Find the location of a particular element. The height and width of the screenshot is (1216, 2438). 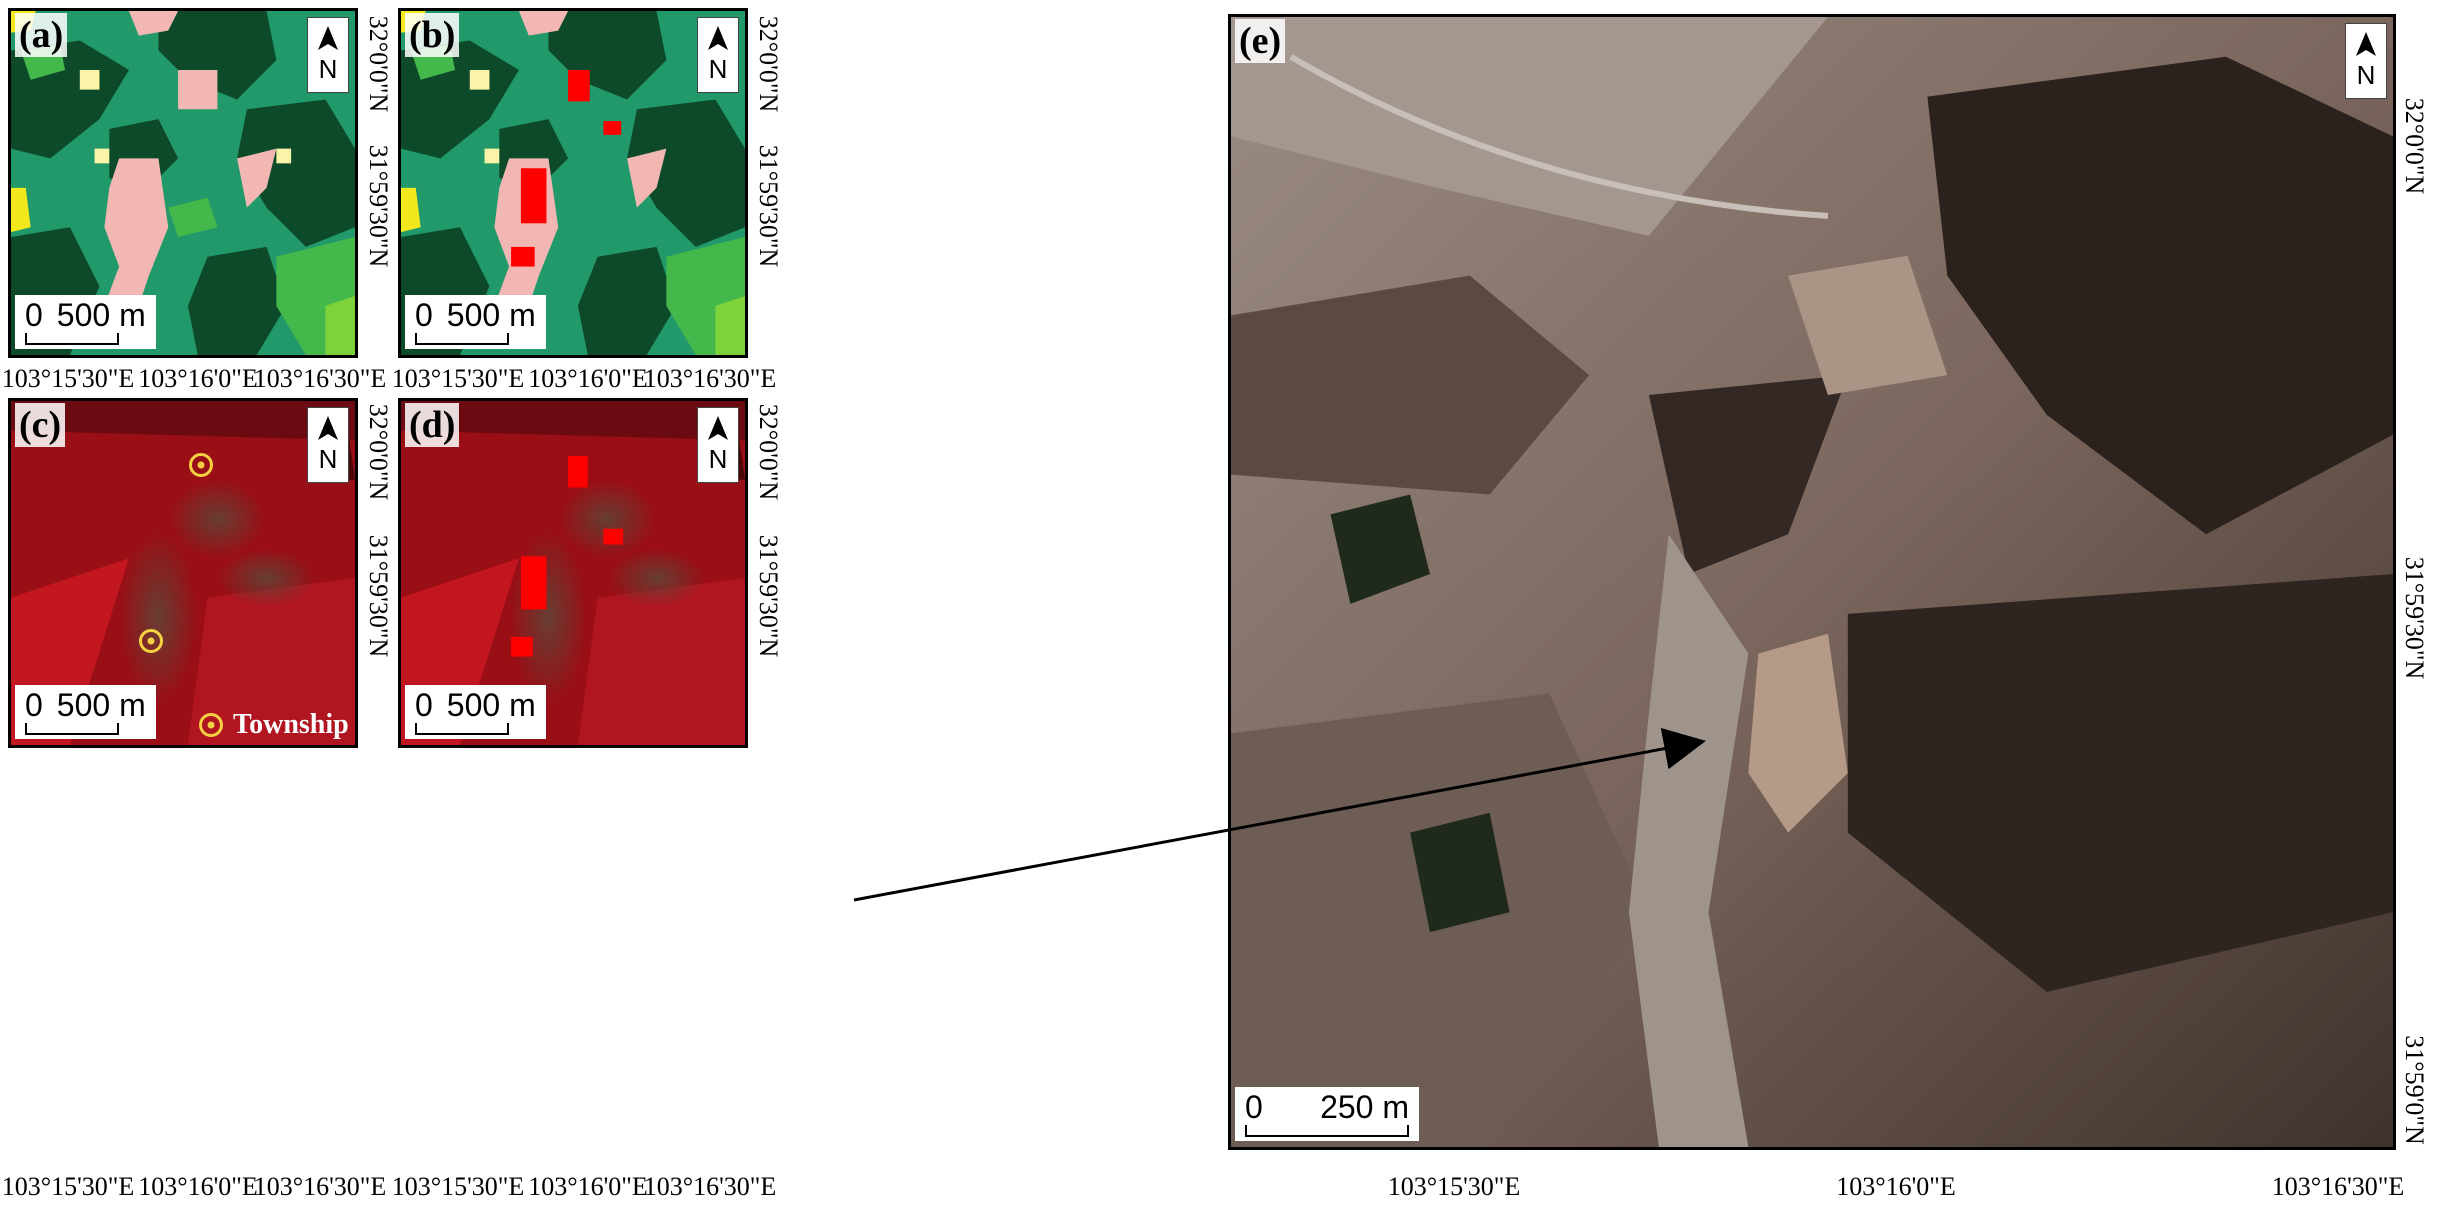

scale-bar: 0 250 m is located at coordinates (1327, 1114).